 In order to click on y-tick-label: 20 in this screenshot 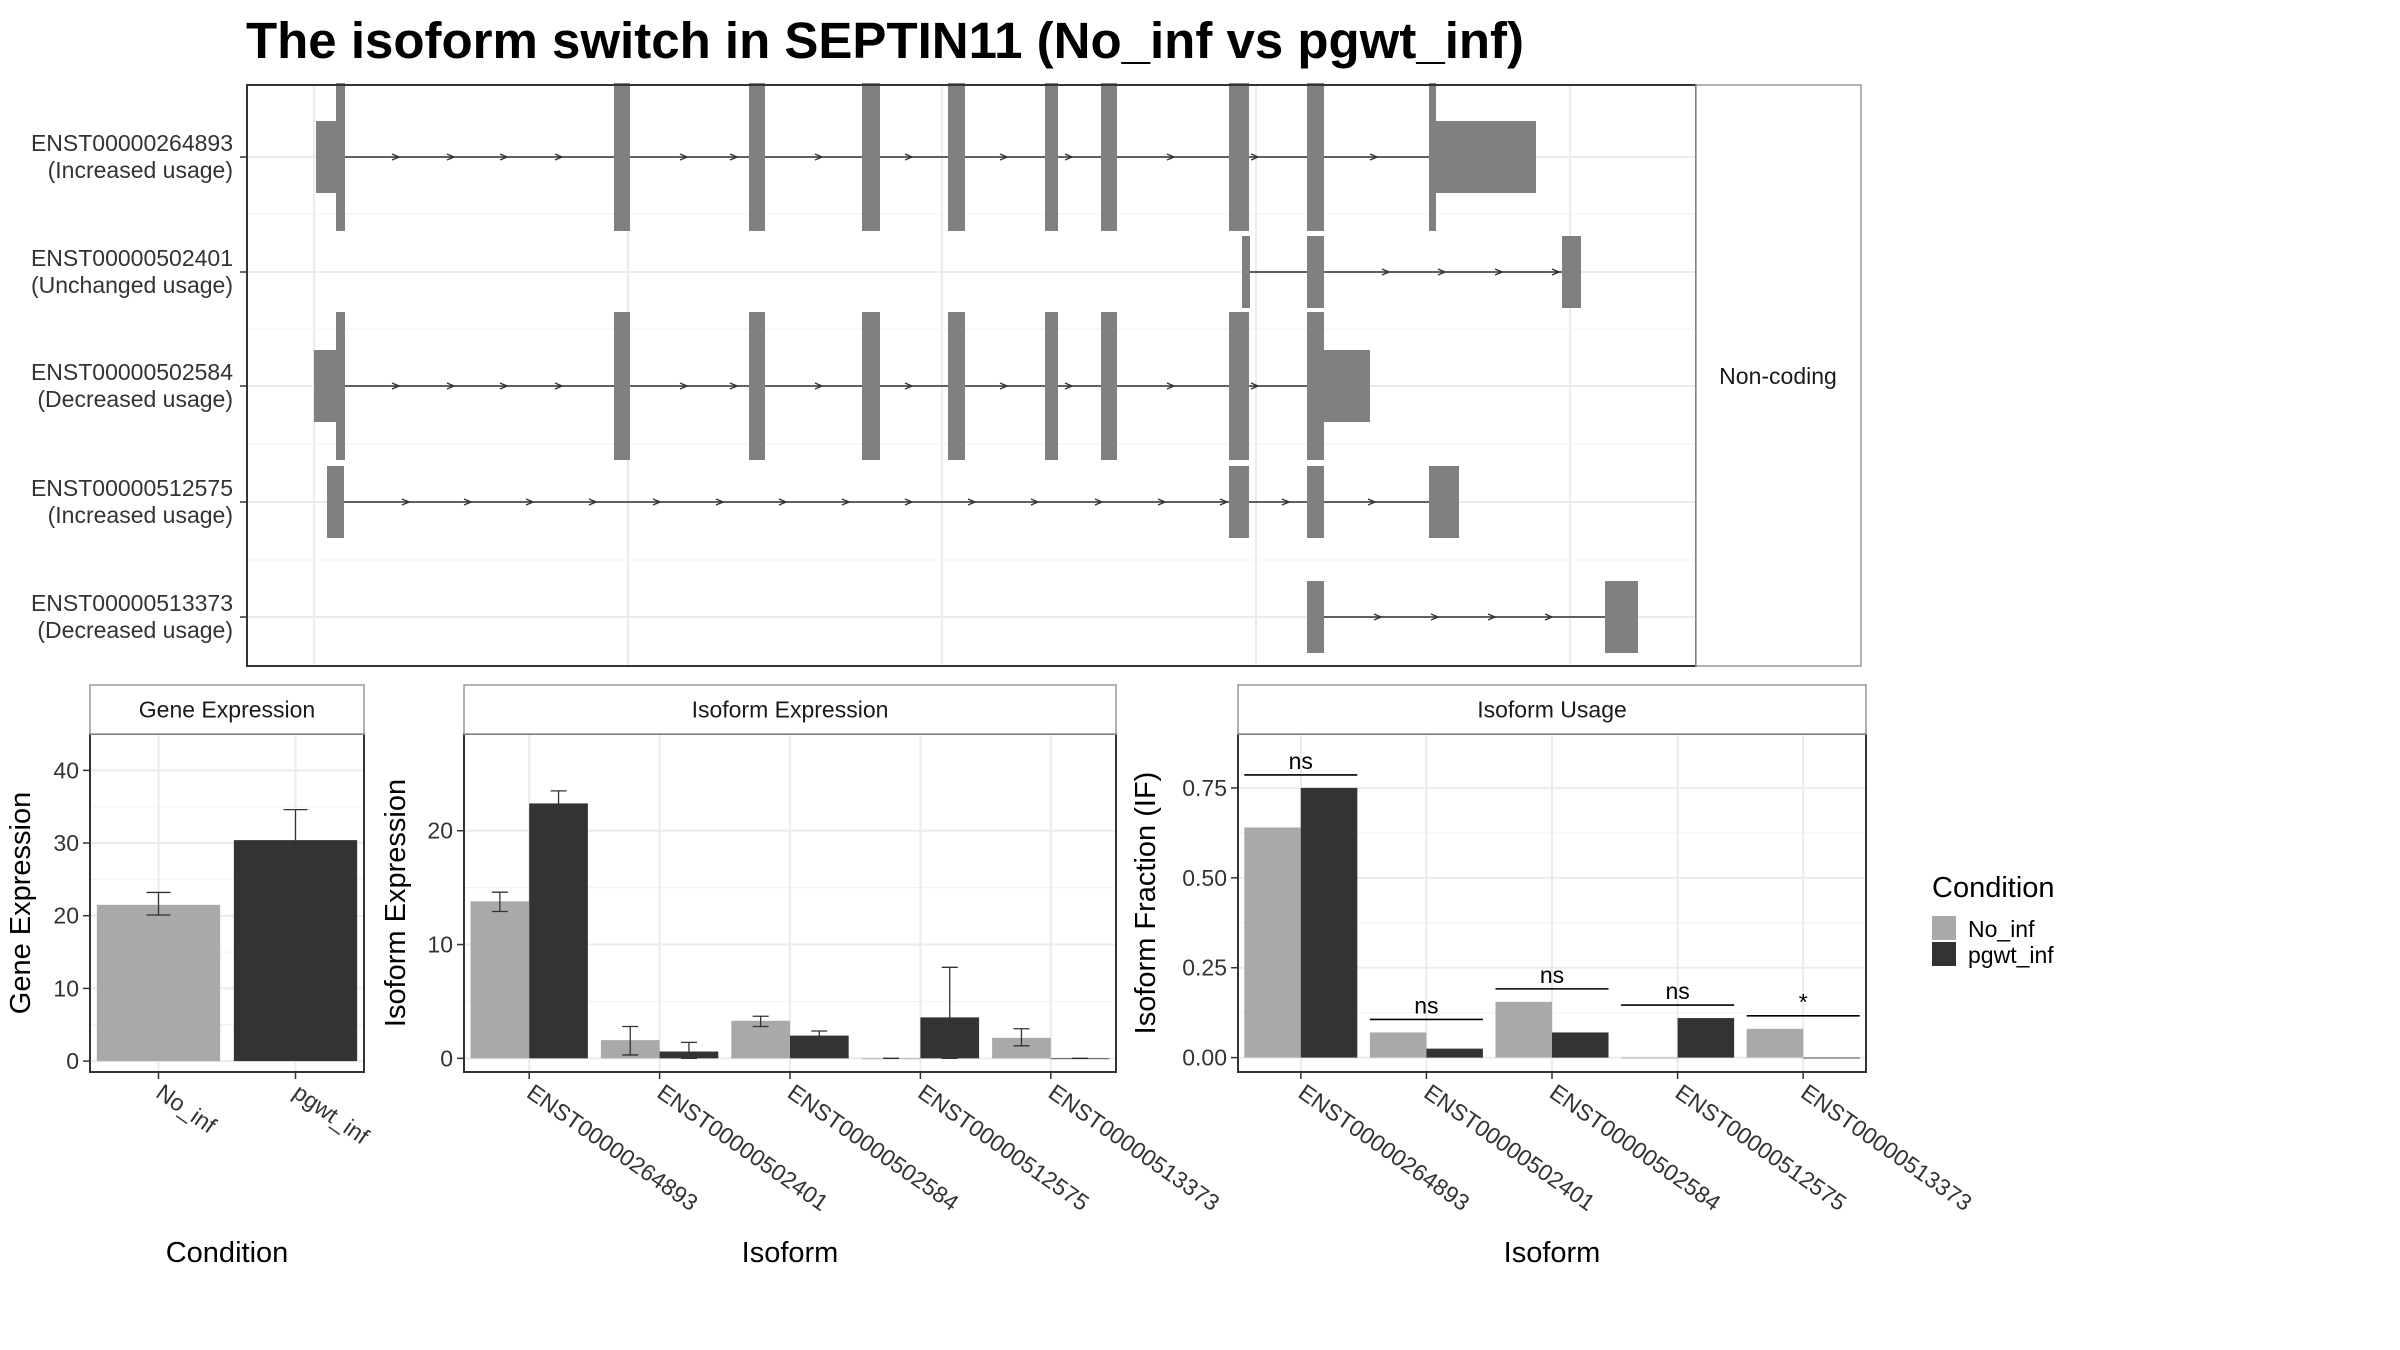, I will do `click(440, 831)`.